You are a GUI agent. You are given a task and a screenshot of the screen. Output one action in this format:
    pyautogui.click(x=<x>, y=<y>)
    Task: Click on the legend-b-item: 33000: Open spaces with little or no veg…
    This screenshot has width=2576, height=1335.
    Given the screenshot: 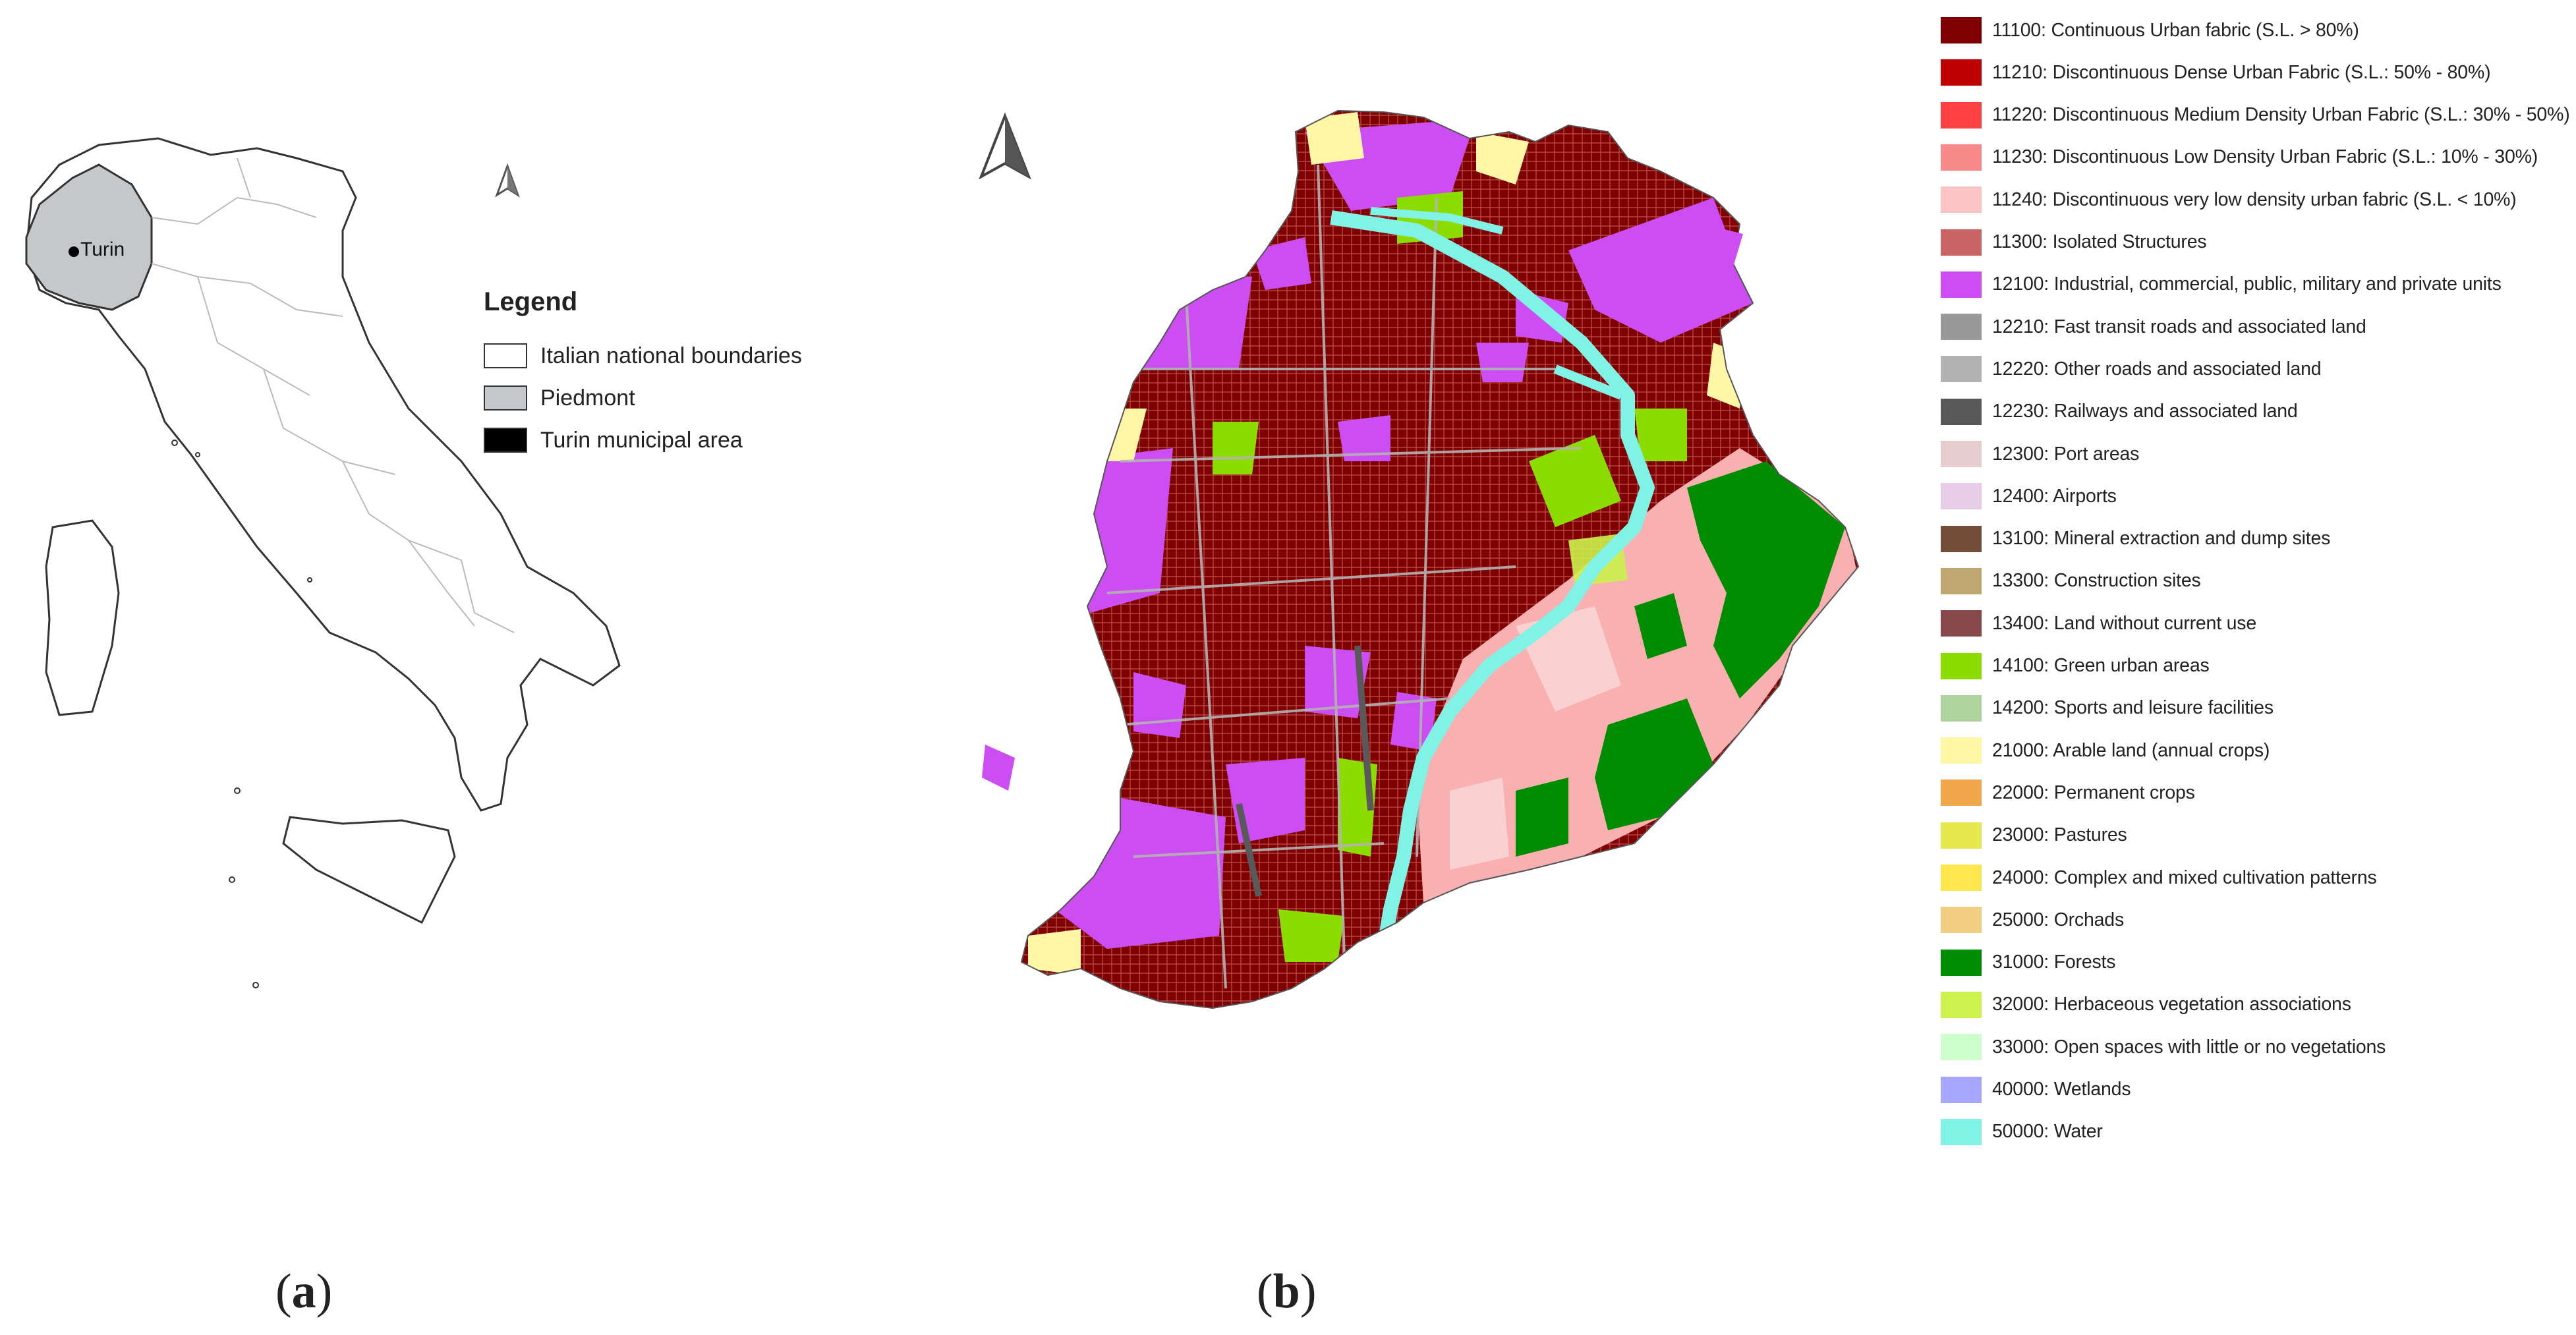 What is the action you would take?
    pyautogui.click(x=2164, y=1048)
    